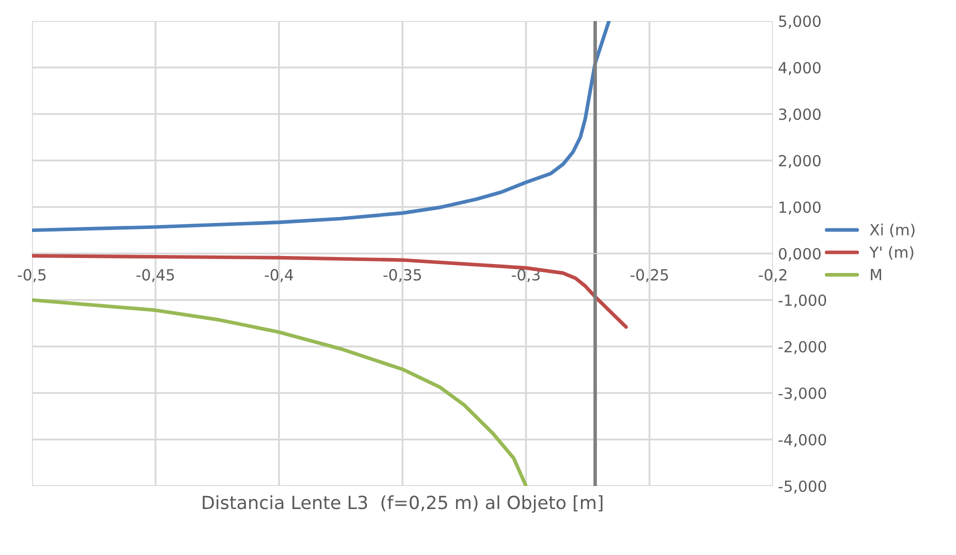  What do you see at coordinates (802, 441) in the screenshot?
I see `y-tick-label: -4,000` at bounding box center [802, 441].